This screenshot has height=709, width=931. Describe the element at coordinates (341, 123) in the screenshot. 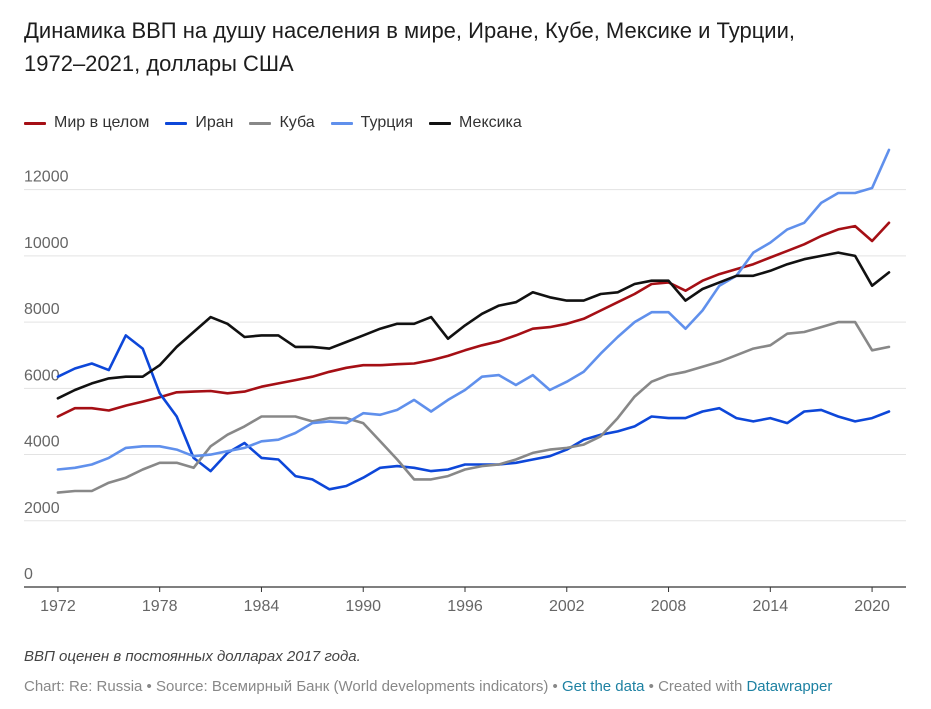

I see `legend-swatch-turkey` at that location.